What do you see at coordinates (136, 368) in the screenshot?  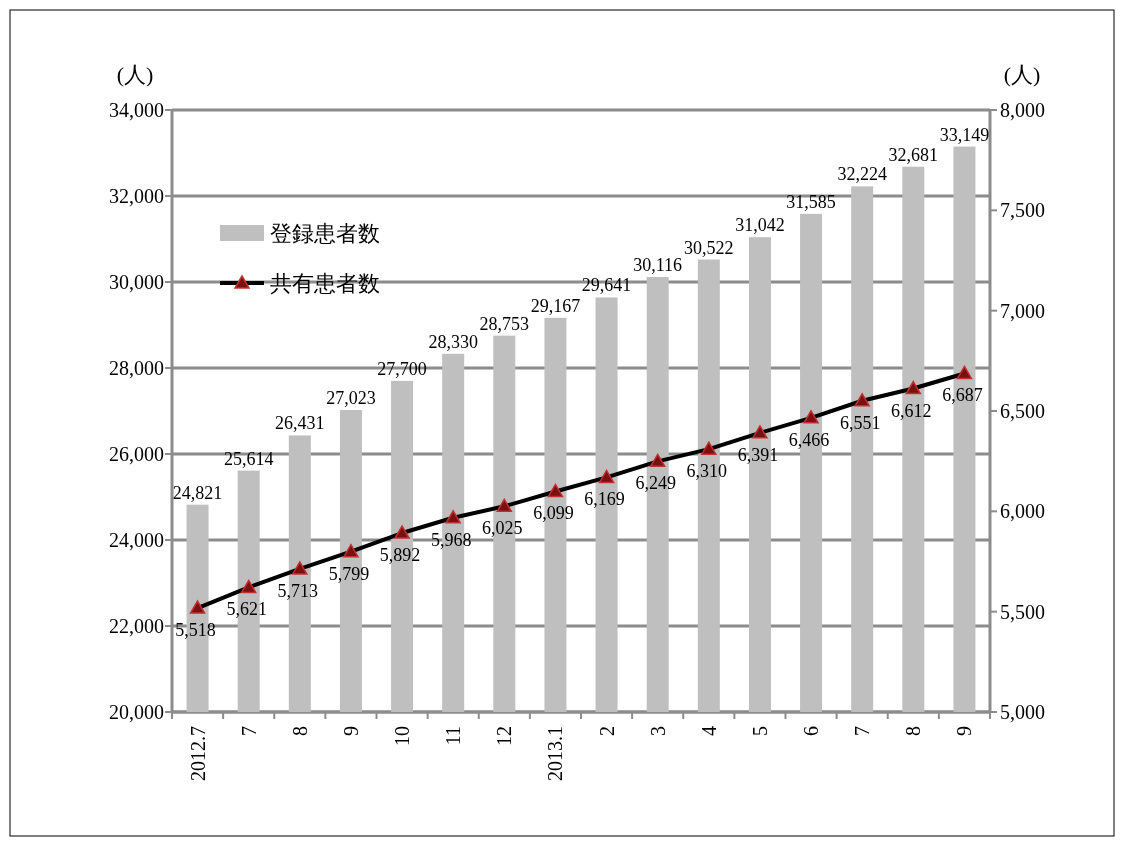 I see `y-tick-label: 28,000` at bounding box center [136, 368].